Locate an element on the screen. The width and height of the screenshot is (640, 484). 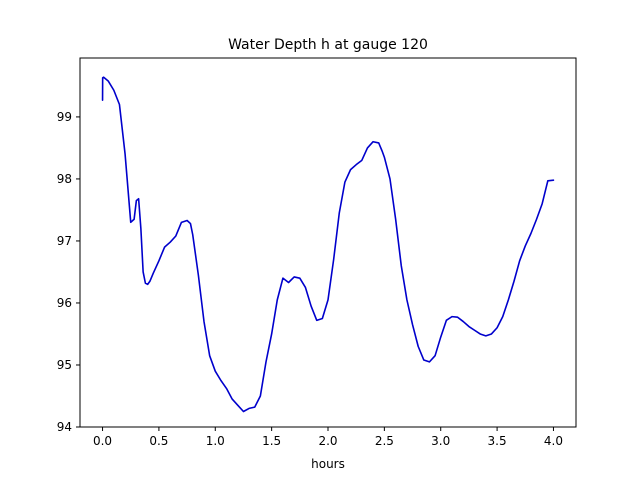
x-tick-label: 1.0 is located at coordinates (215, 441).